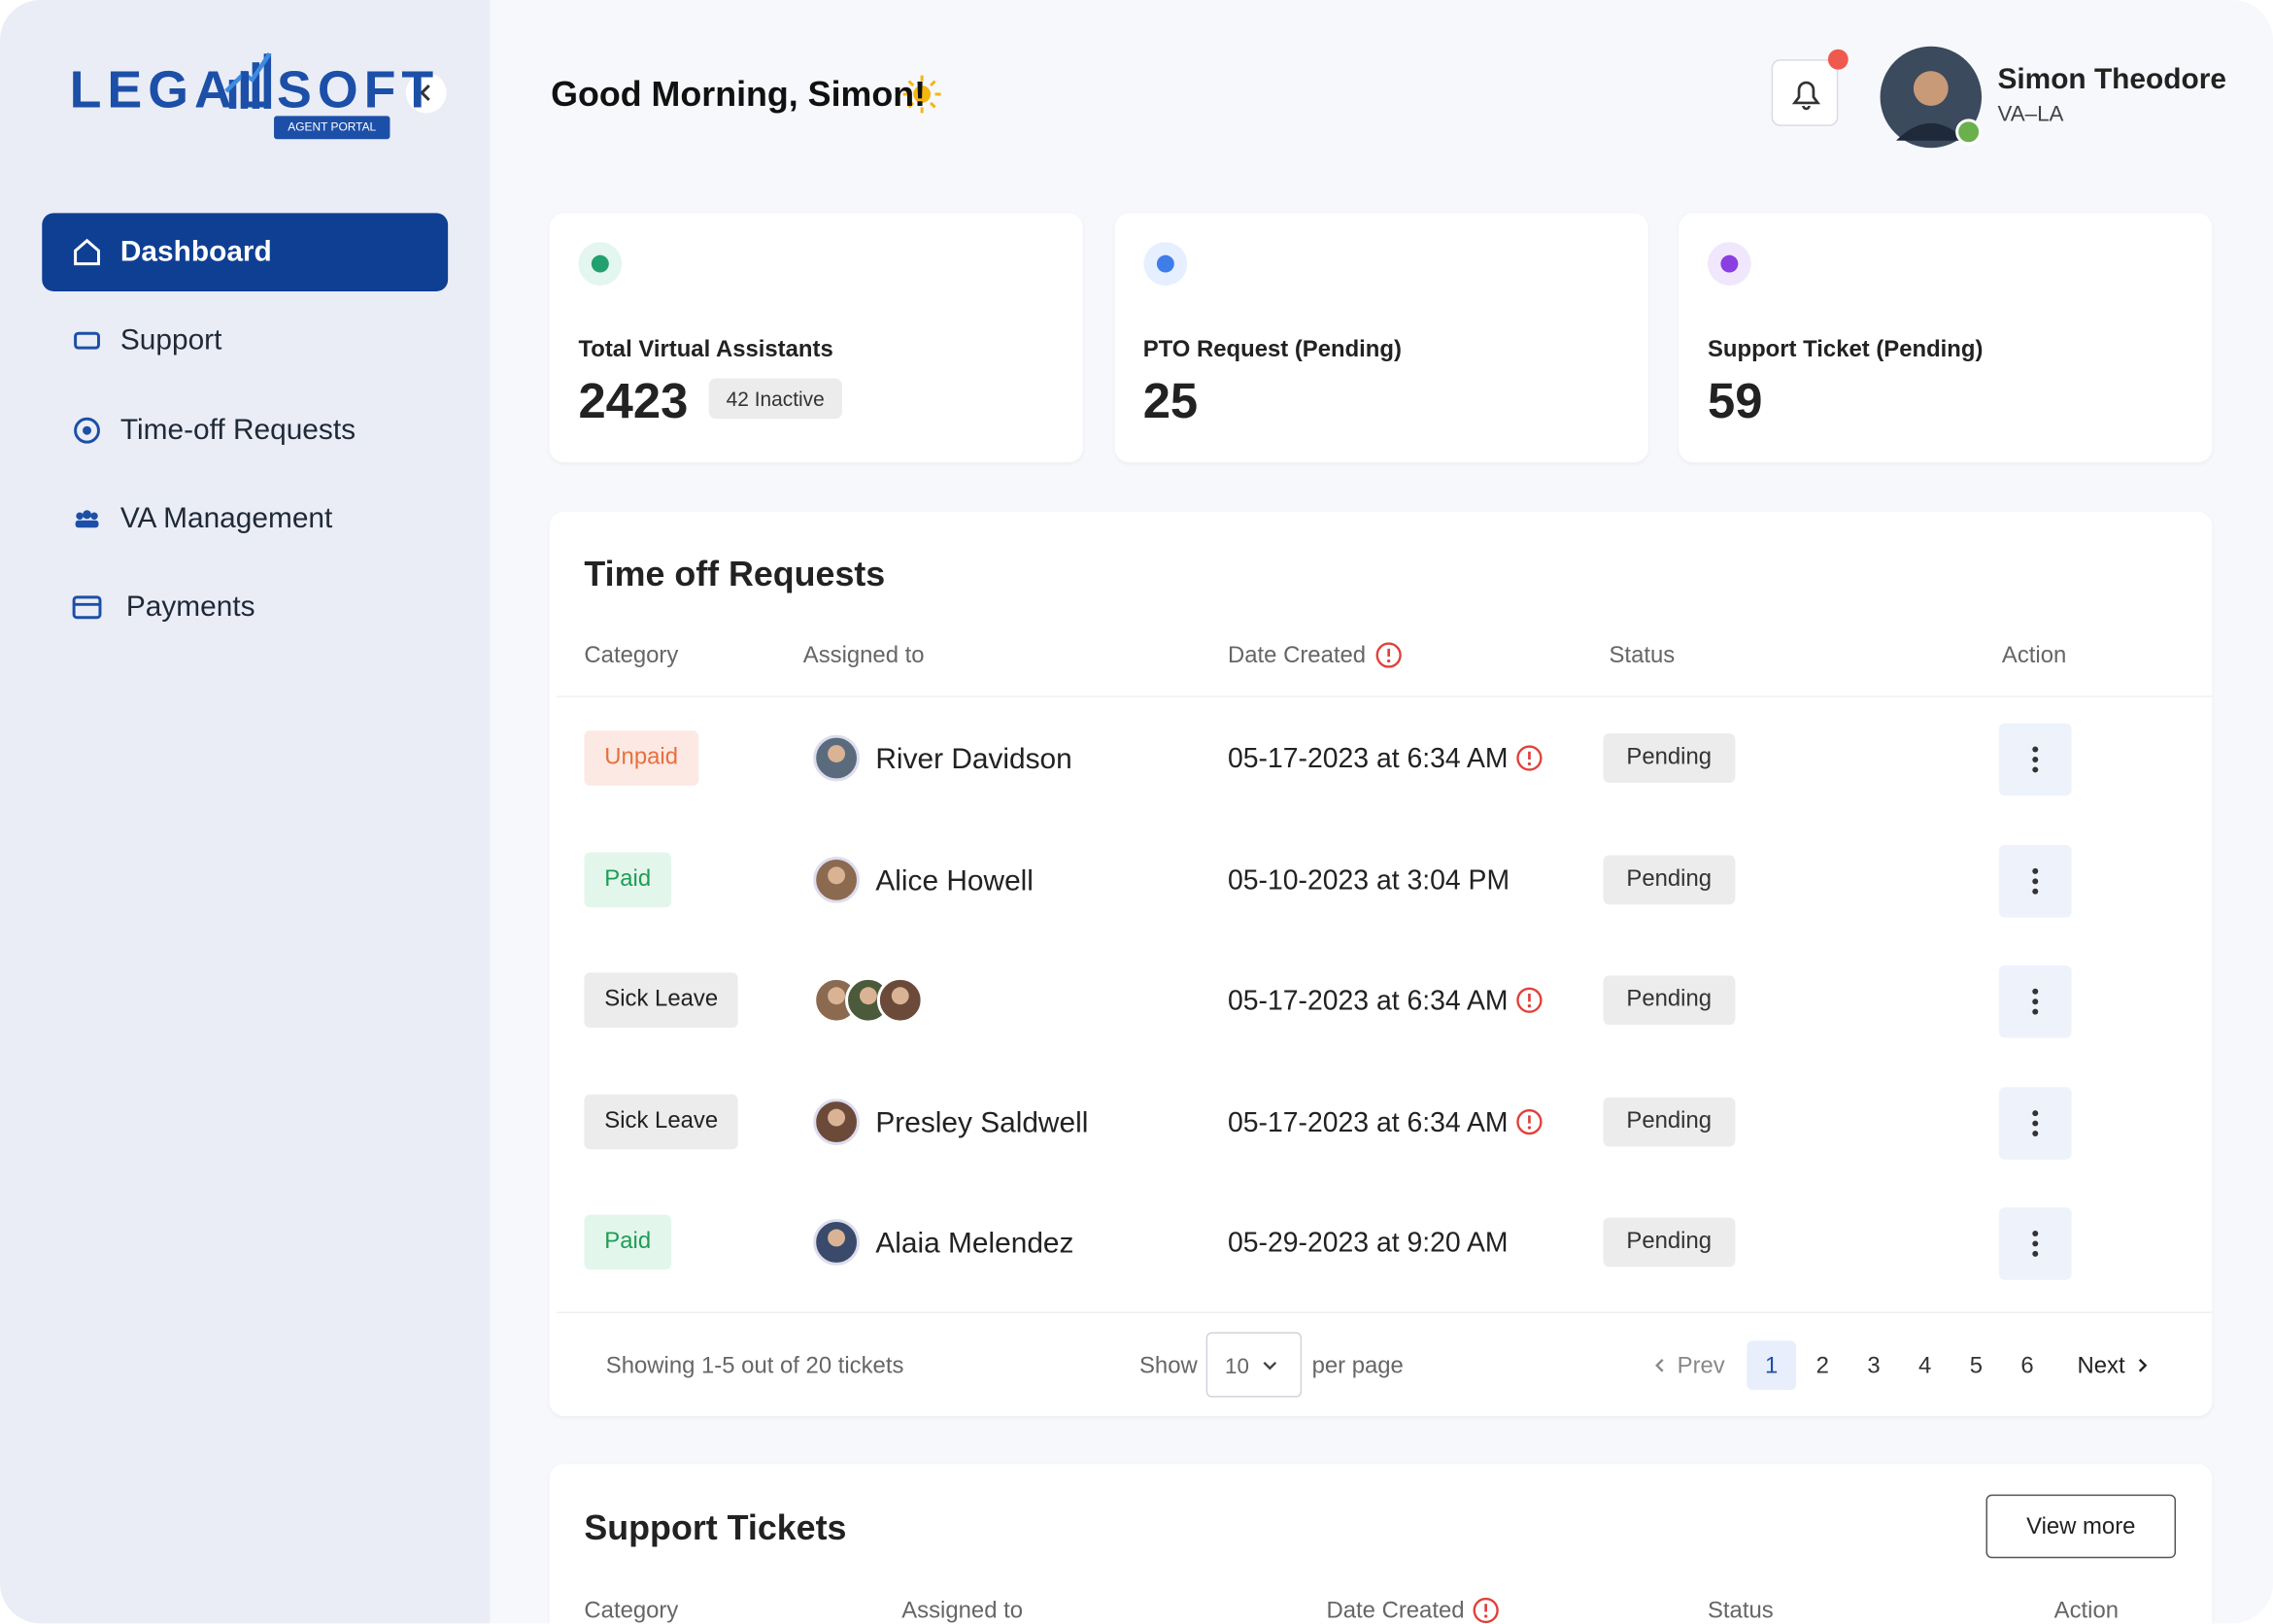 This screenshot has width=2273, height=1624. I want to click on date-created: 05-29-2023 at 9:20 AM, so click(1368, 1244).